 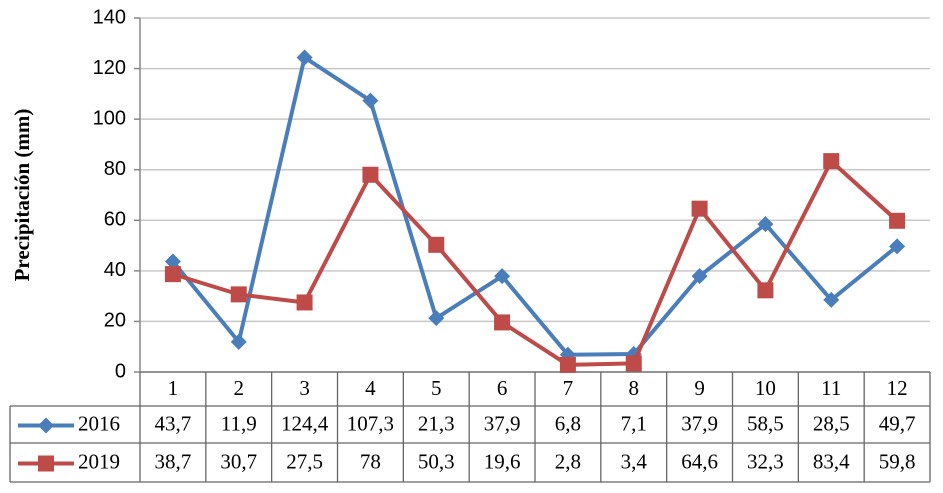 I want to click on table-value: 21,3, so click(x=436, y=423).